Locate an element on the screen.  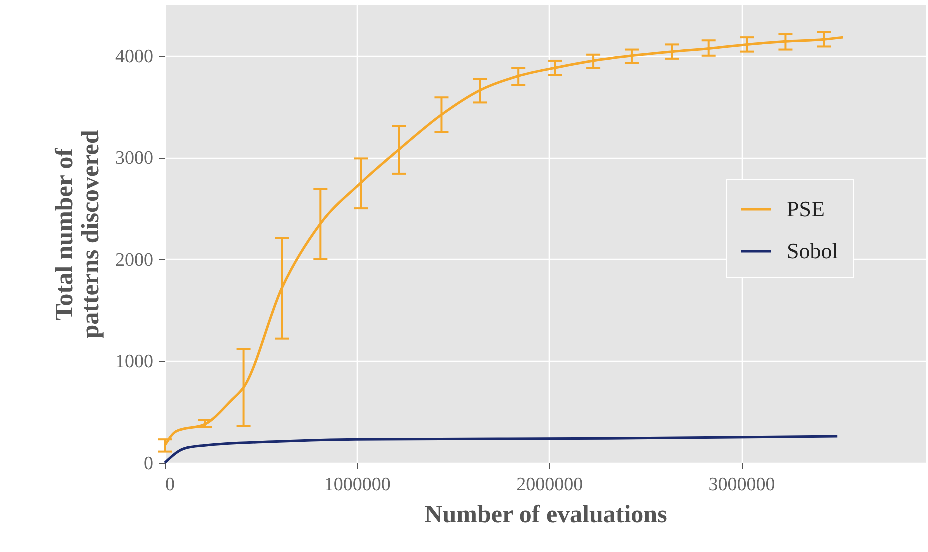
y-tick-label: 1000 is located at coordinates (135, 362).